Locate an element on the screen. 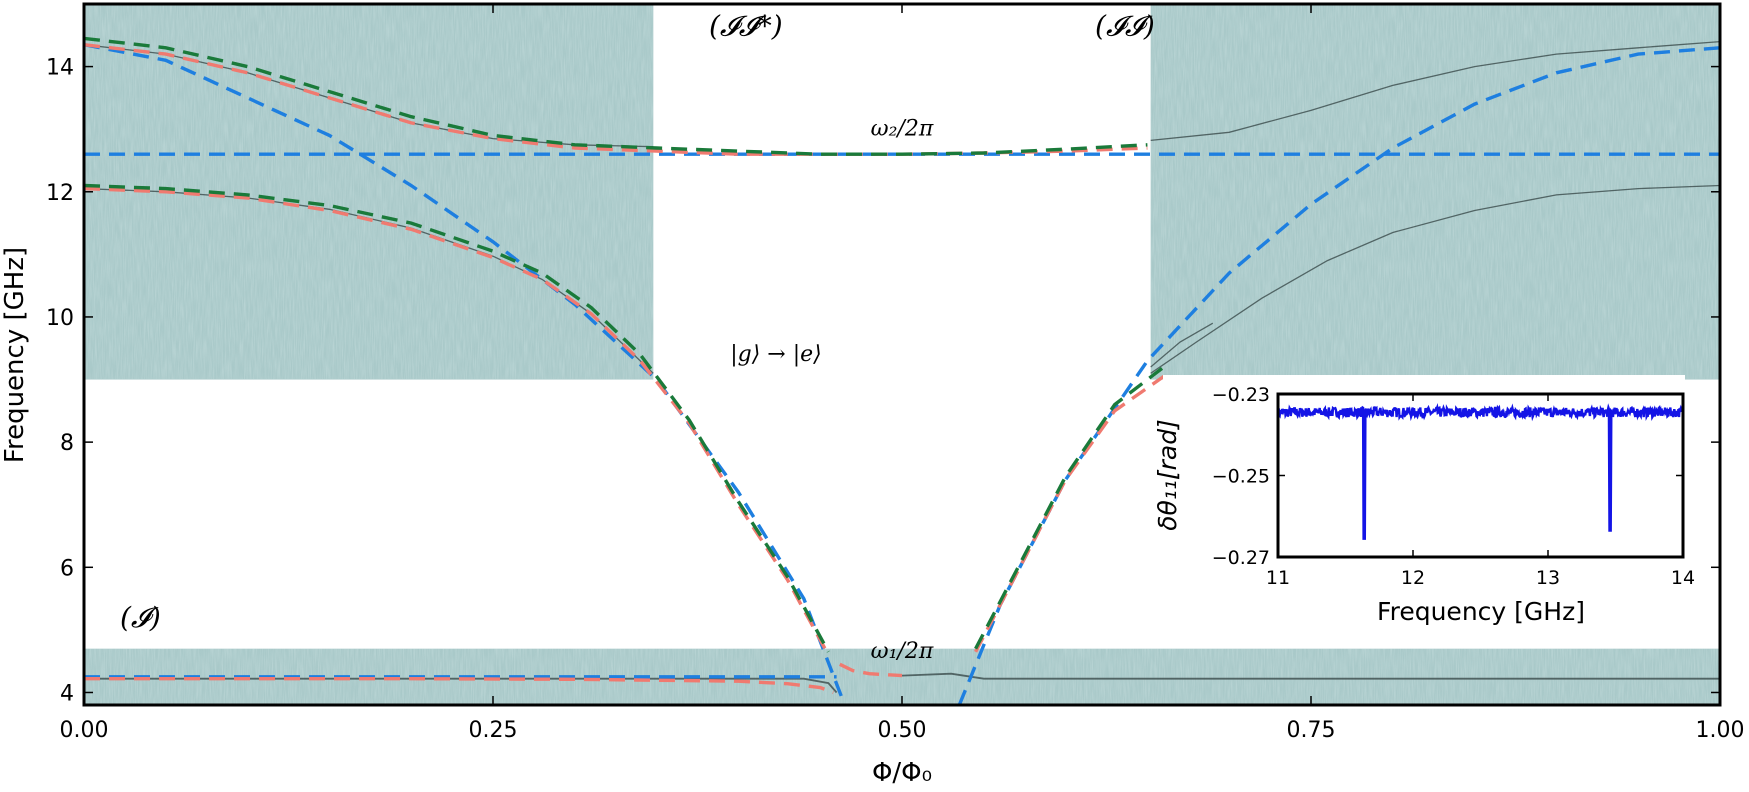 The width and height of the screenshot is (1749, 792). annotation-label: ω₁/2π is located at coordinates (902, 651).